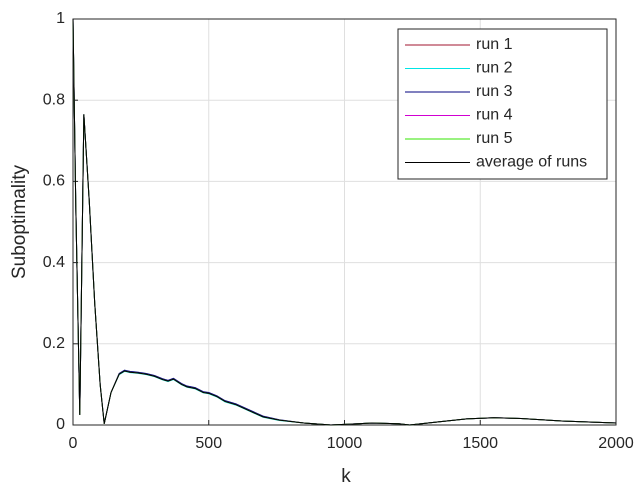 Image resolution: width=643 pixels, height=488 pixels. I want to click on legend-label: run 2, so click(494, 68).